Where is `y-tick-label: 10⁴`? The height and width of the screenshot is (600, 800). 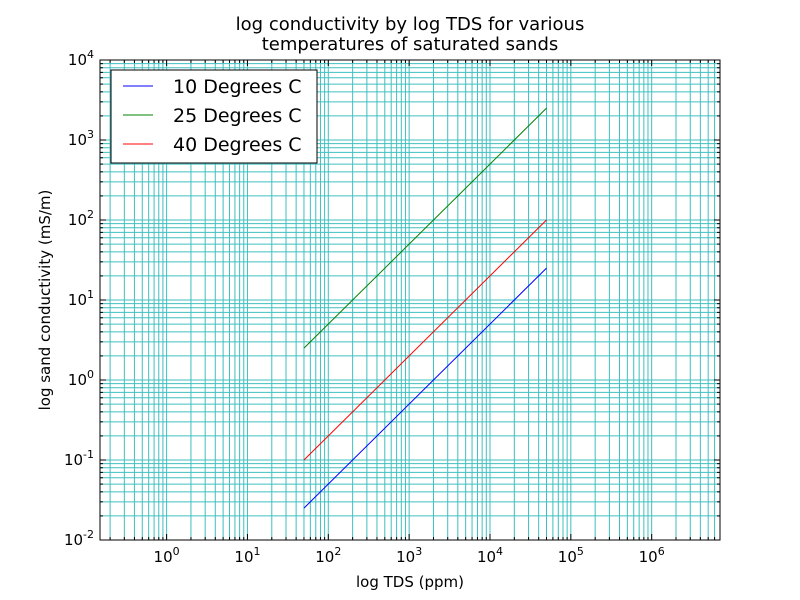
y-tick-label: 10⁴ is located at coordinates (81, 58).